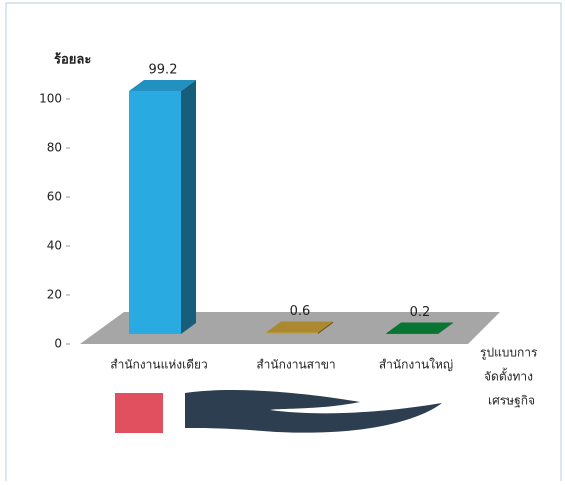 This screenshot has height=485, width=565. What do you see at coordinates (420, 312) in the screenshot?
I see `value-label: 0.2` at bounding box center [420, 312].